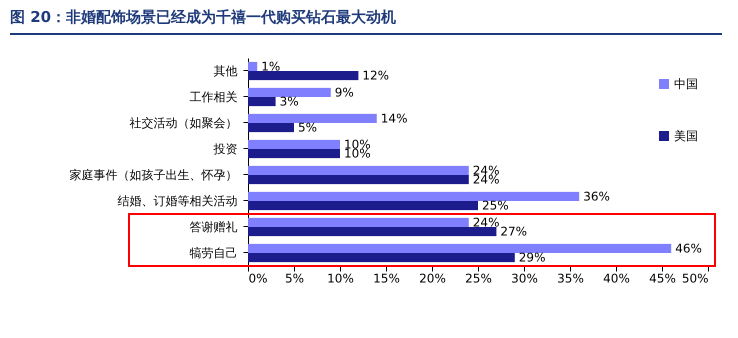 The image size is (738, 338). Describe the element at coordinates (688, 248) in the screenshot. I see `data-label: 46%` at that location.